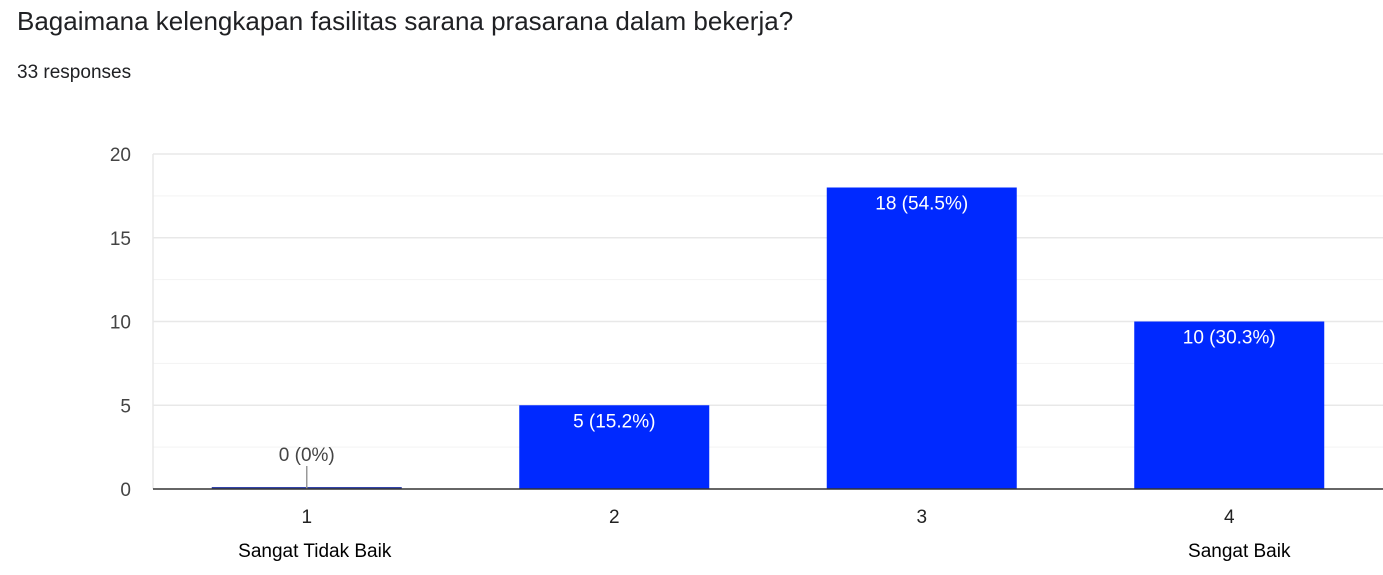  Describe the element at coordinates (307, 455) in the screenshot. I see `data-label: 0 (0%)` at that location.